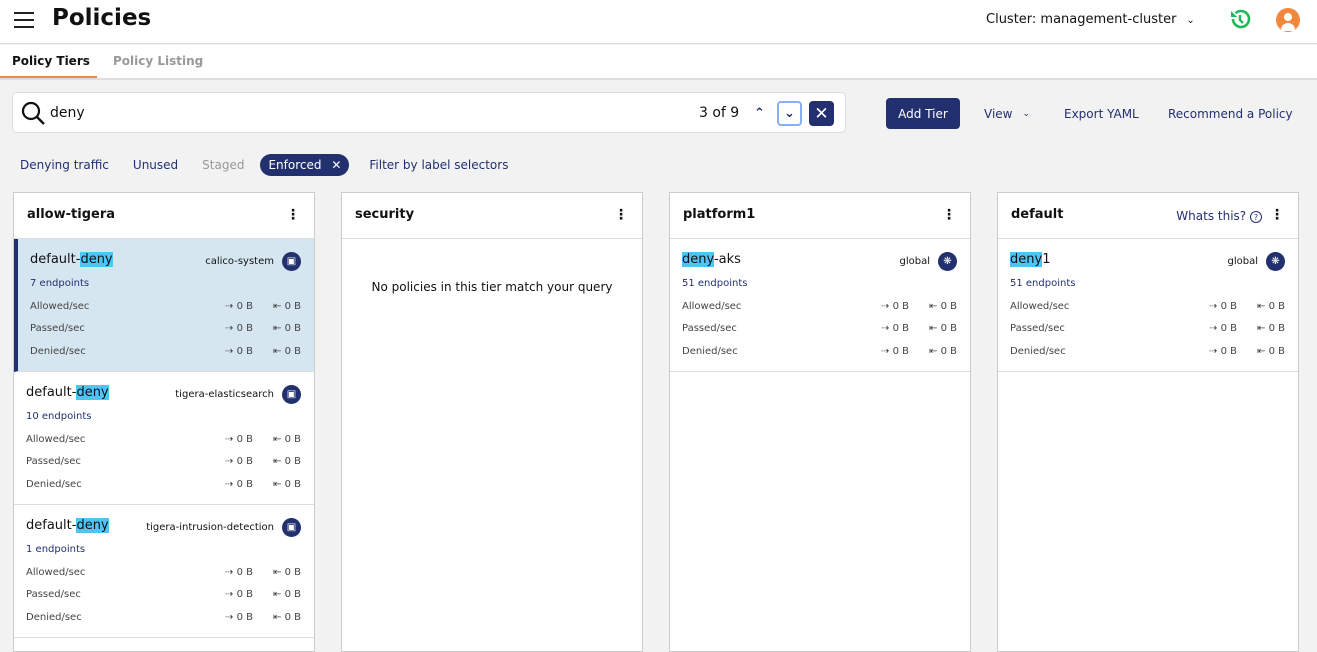 The width and height of the screenshot is (1317, 652). I want to click on filter-unused: Unused, so click(155, 165).